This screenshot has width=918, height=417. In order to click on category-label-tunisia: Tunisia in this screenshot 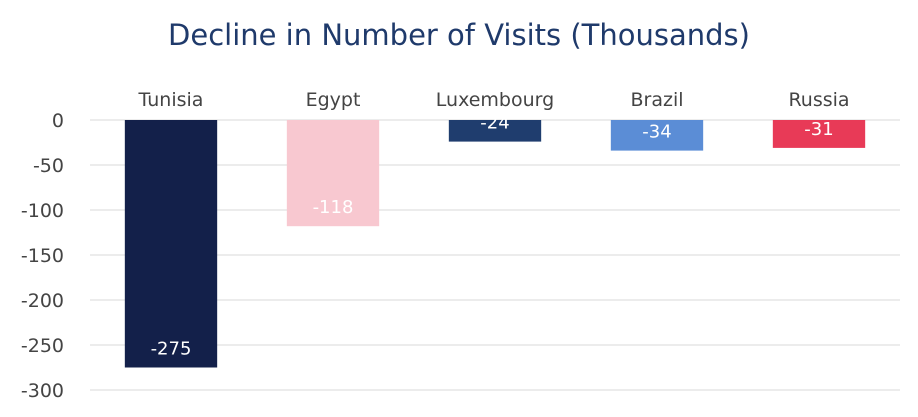, I will do `click(171, 100)`.